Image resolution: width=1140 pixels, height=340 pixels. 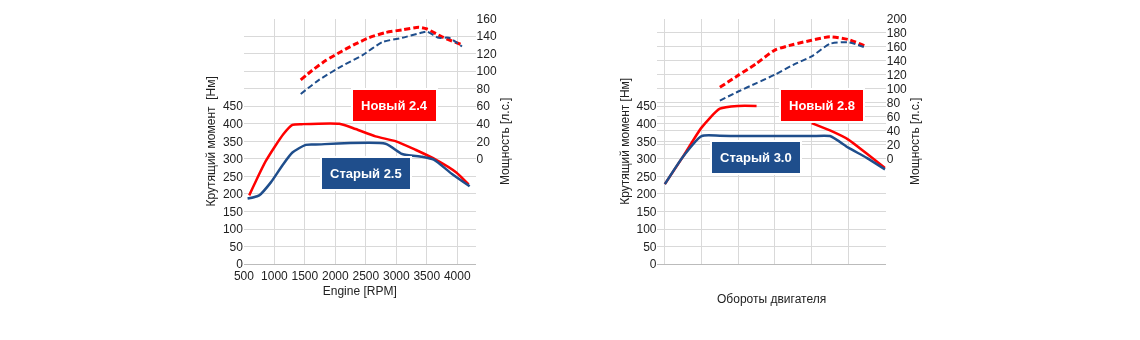 What do you see at coordinates (427, 275) in the screenshot?
I see `x-tick-label: 3500` at bounding box center [427, 275].